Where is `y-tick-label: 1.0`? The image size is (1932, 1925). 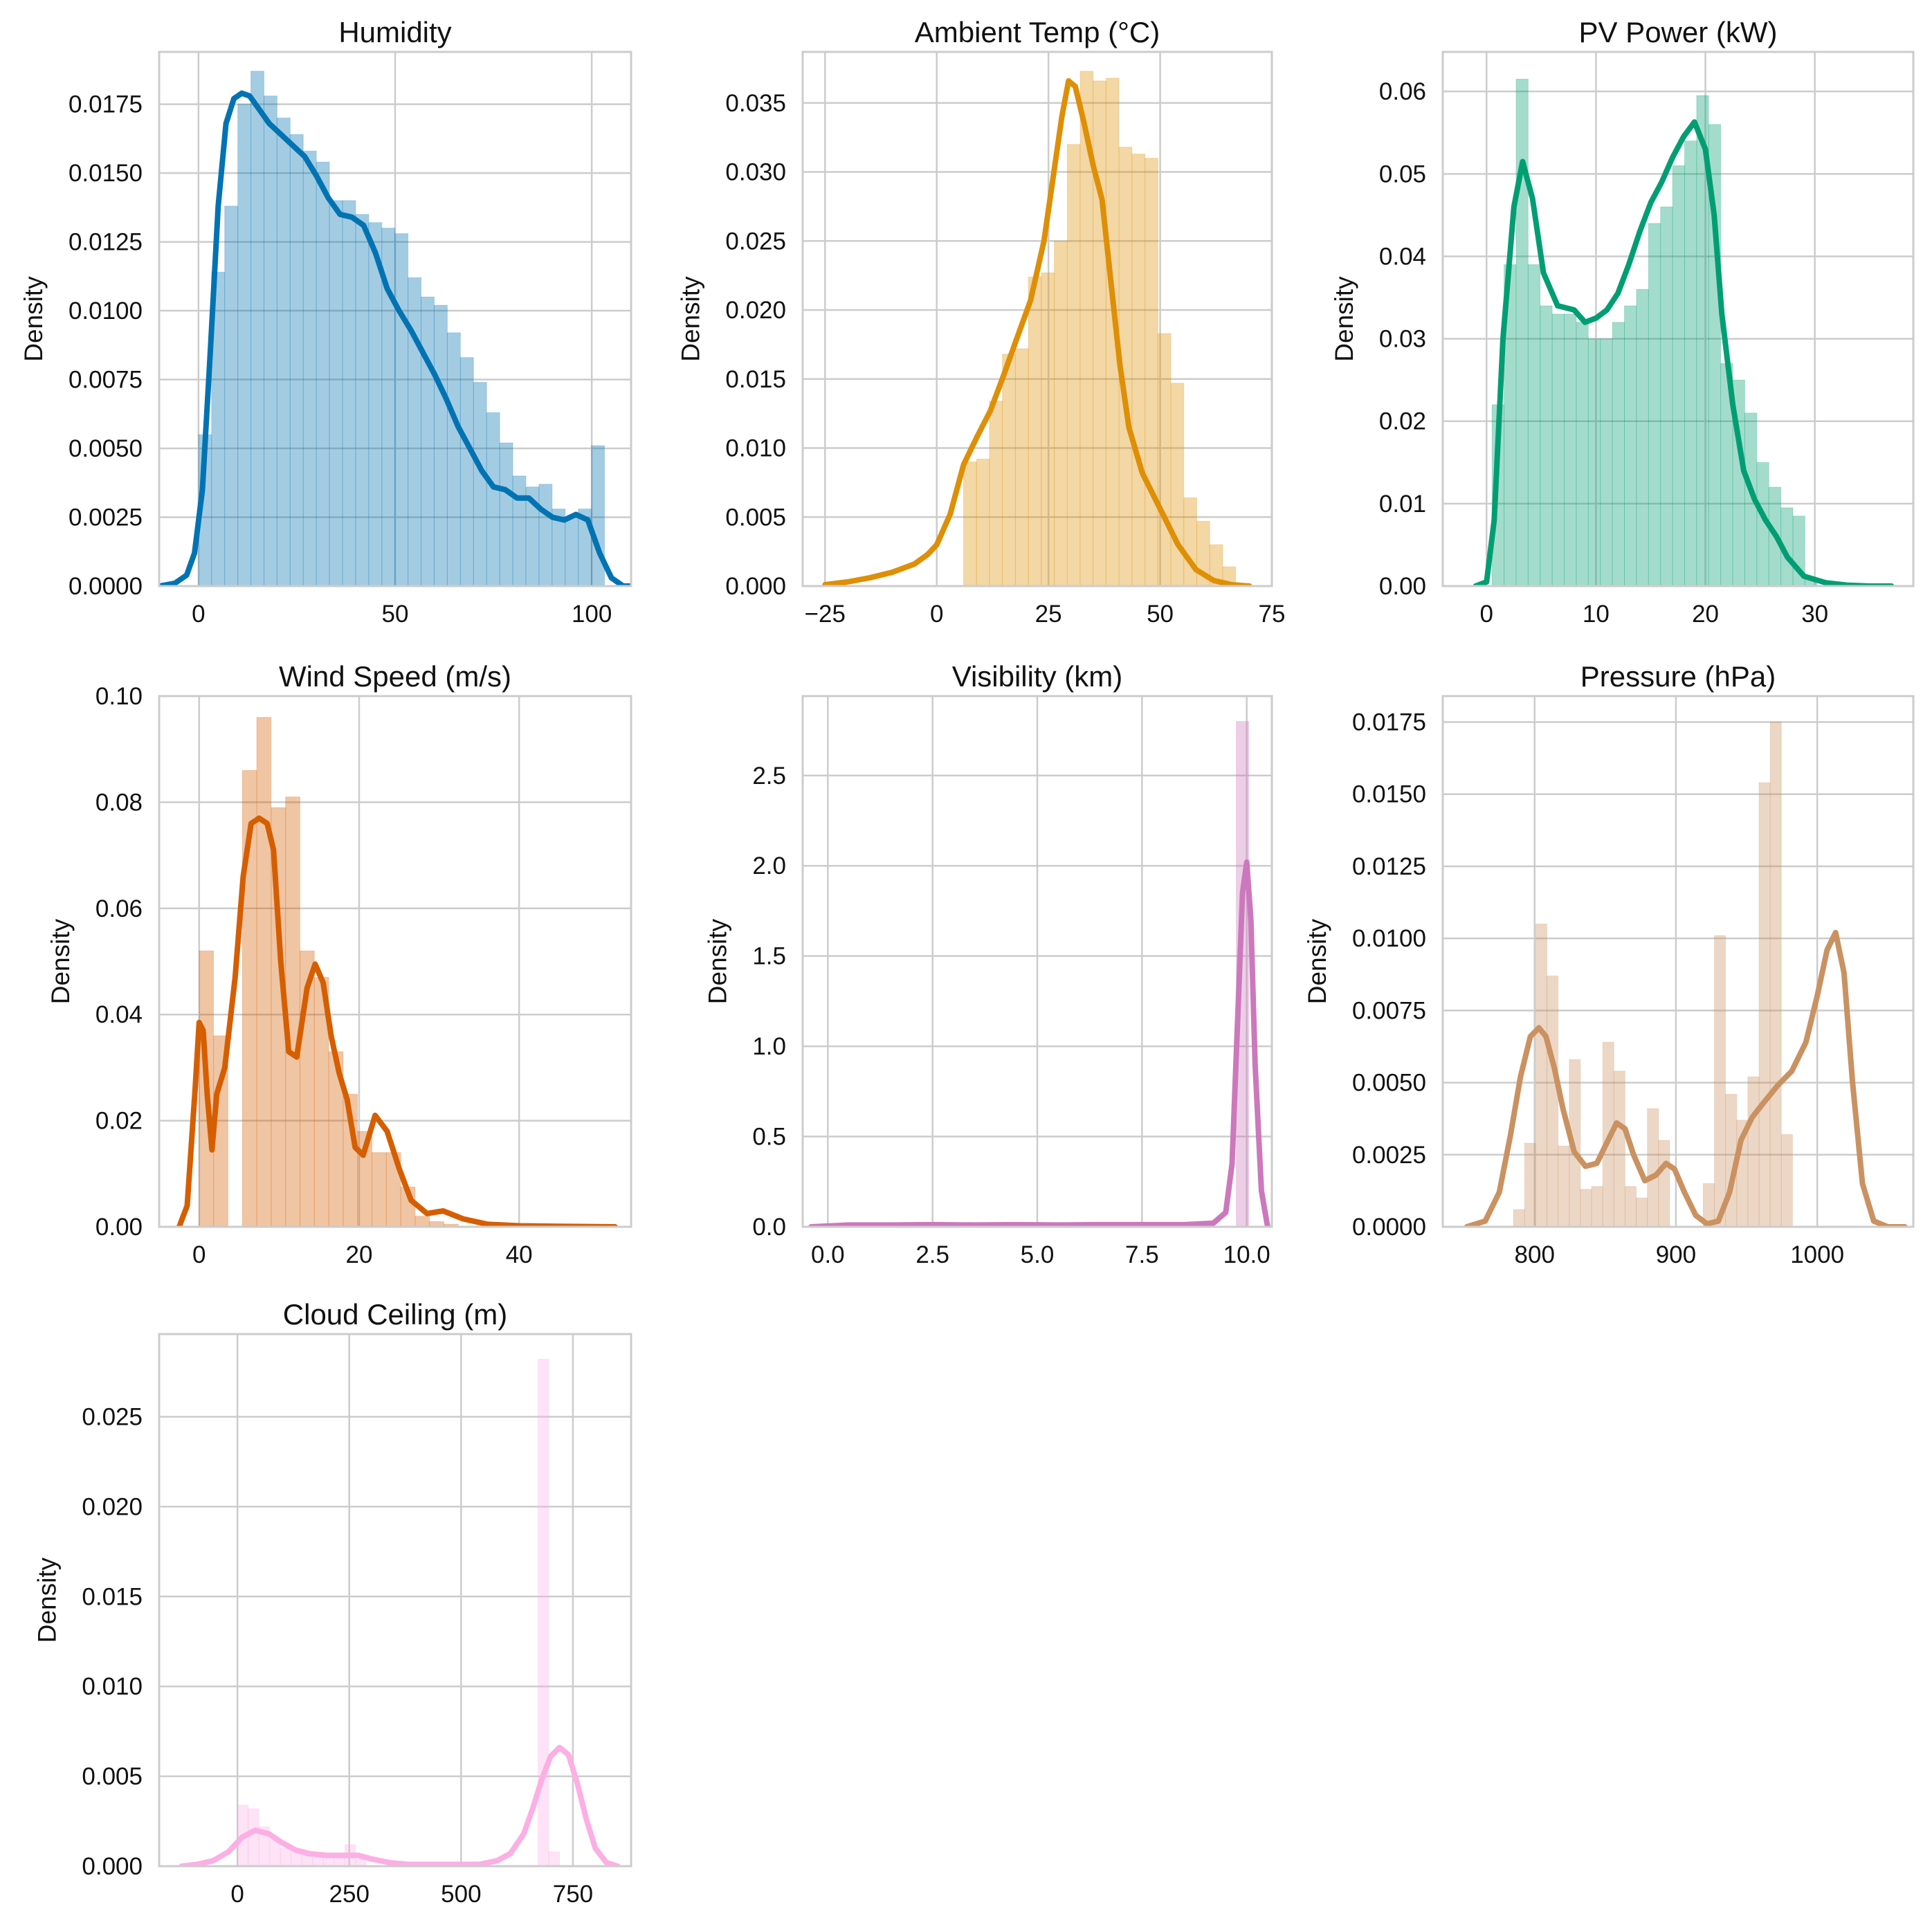
y-tick-label: 1.0 is located at coordinates (769, 1046).